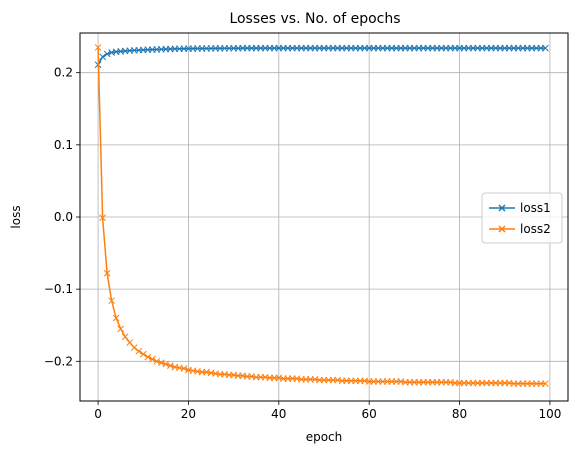  What do you see at coordinates (535, 229) in the screenshot?
I see `legend-label-loss2: loss2` at bounding box center [535, 229].